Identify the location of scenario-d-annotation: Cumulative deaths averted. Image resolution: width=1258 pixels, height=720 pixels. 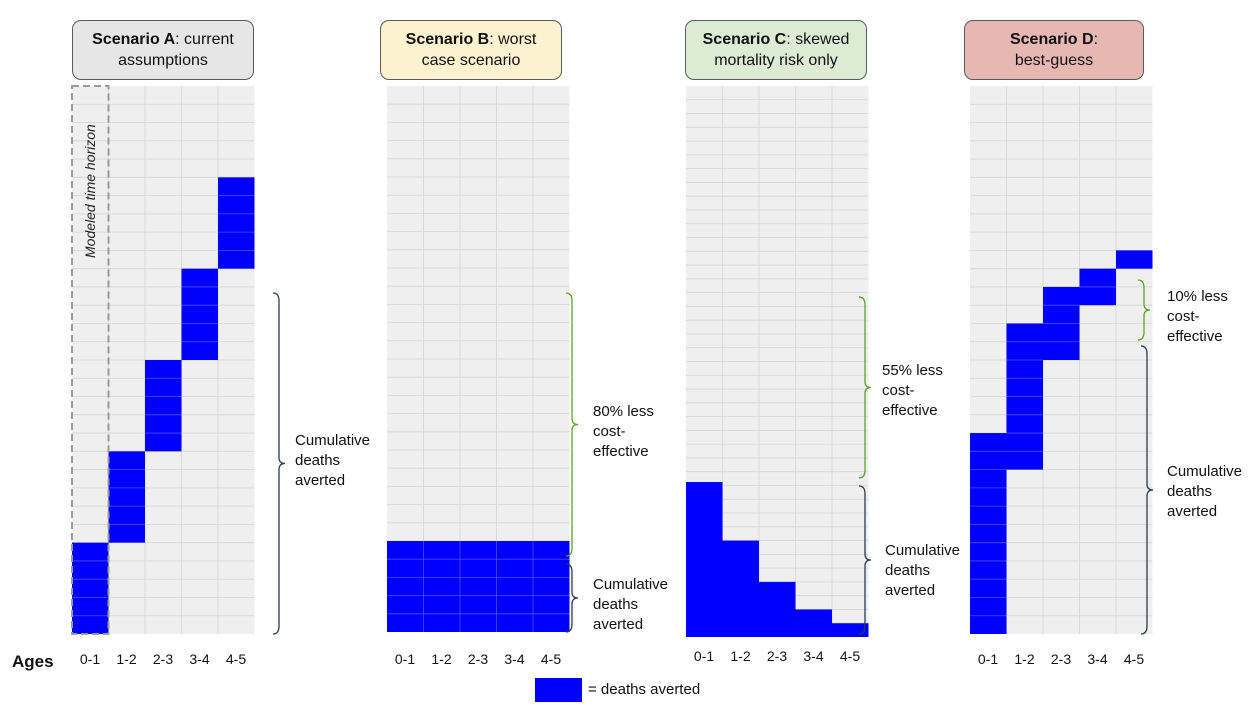
(1204, 492).